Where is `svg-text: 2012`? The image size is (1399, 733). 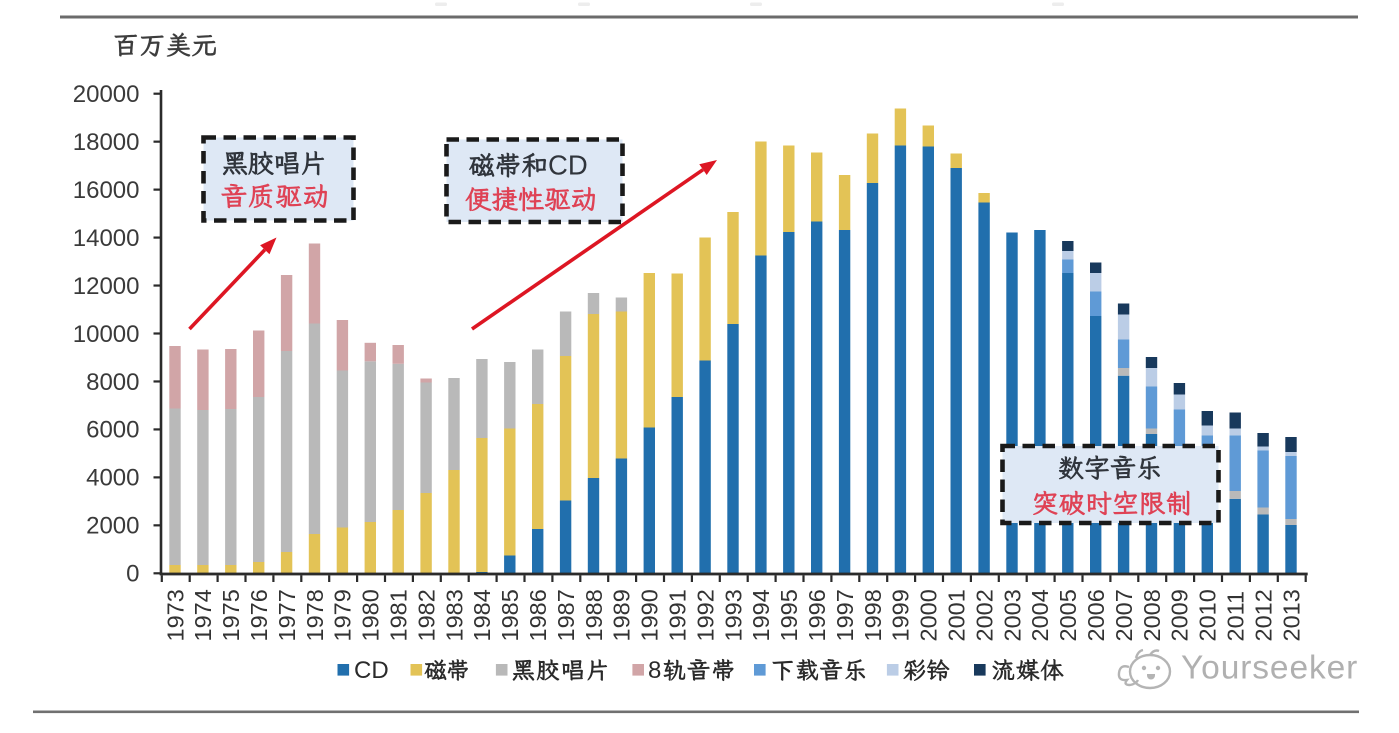
svg-text: 2012 is located at coordinates (1263, 615).